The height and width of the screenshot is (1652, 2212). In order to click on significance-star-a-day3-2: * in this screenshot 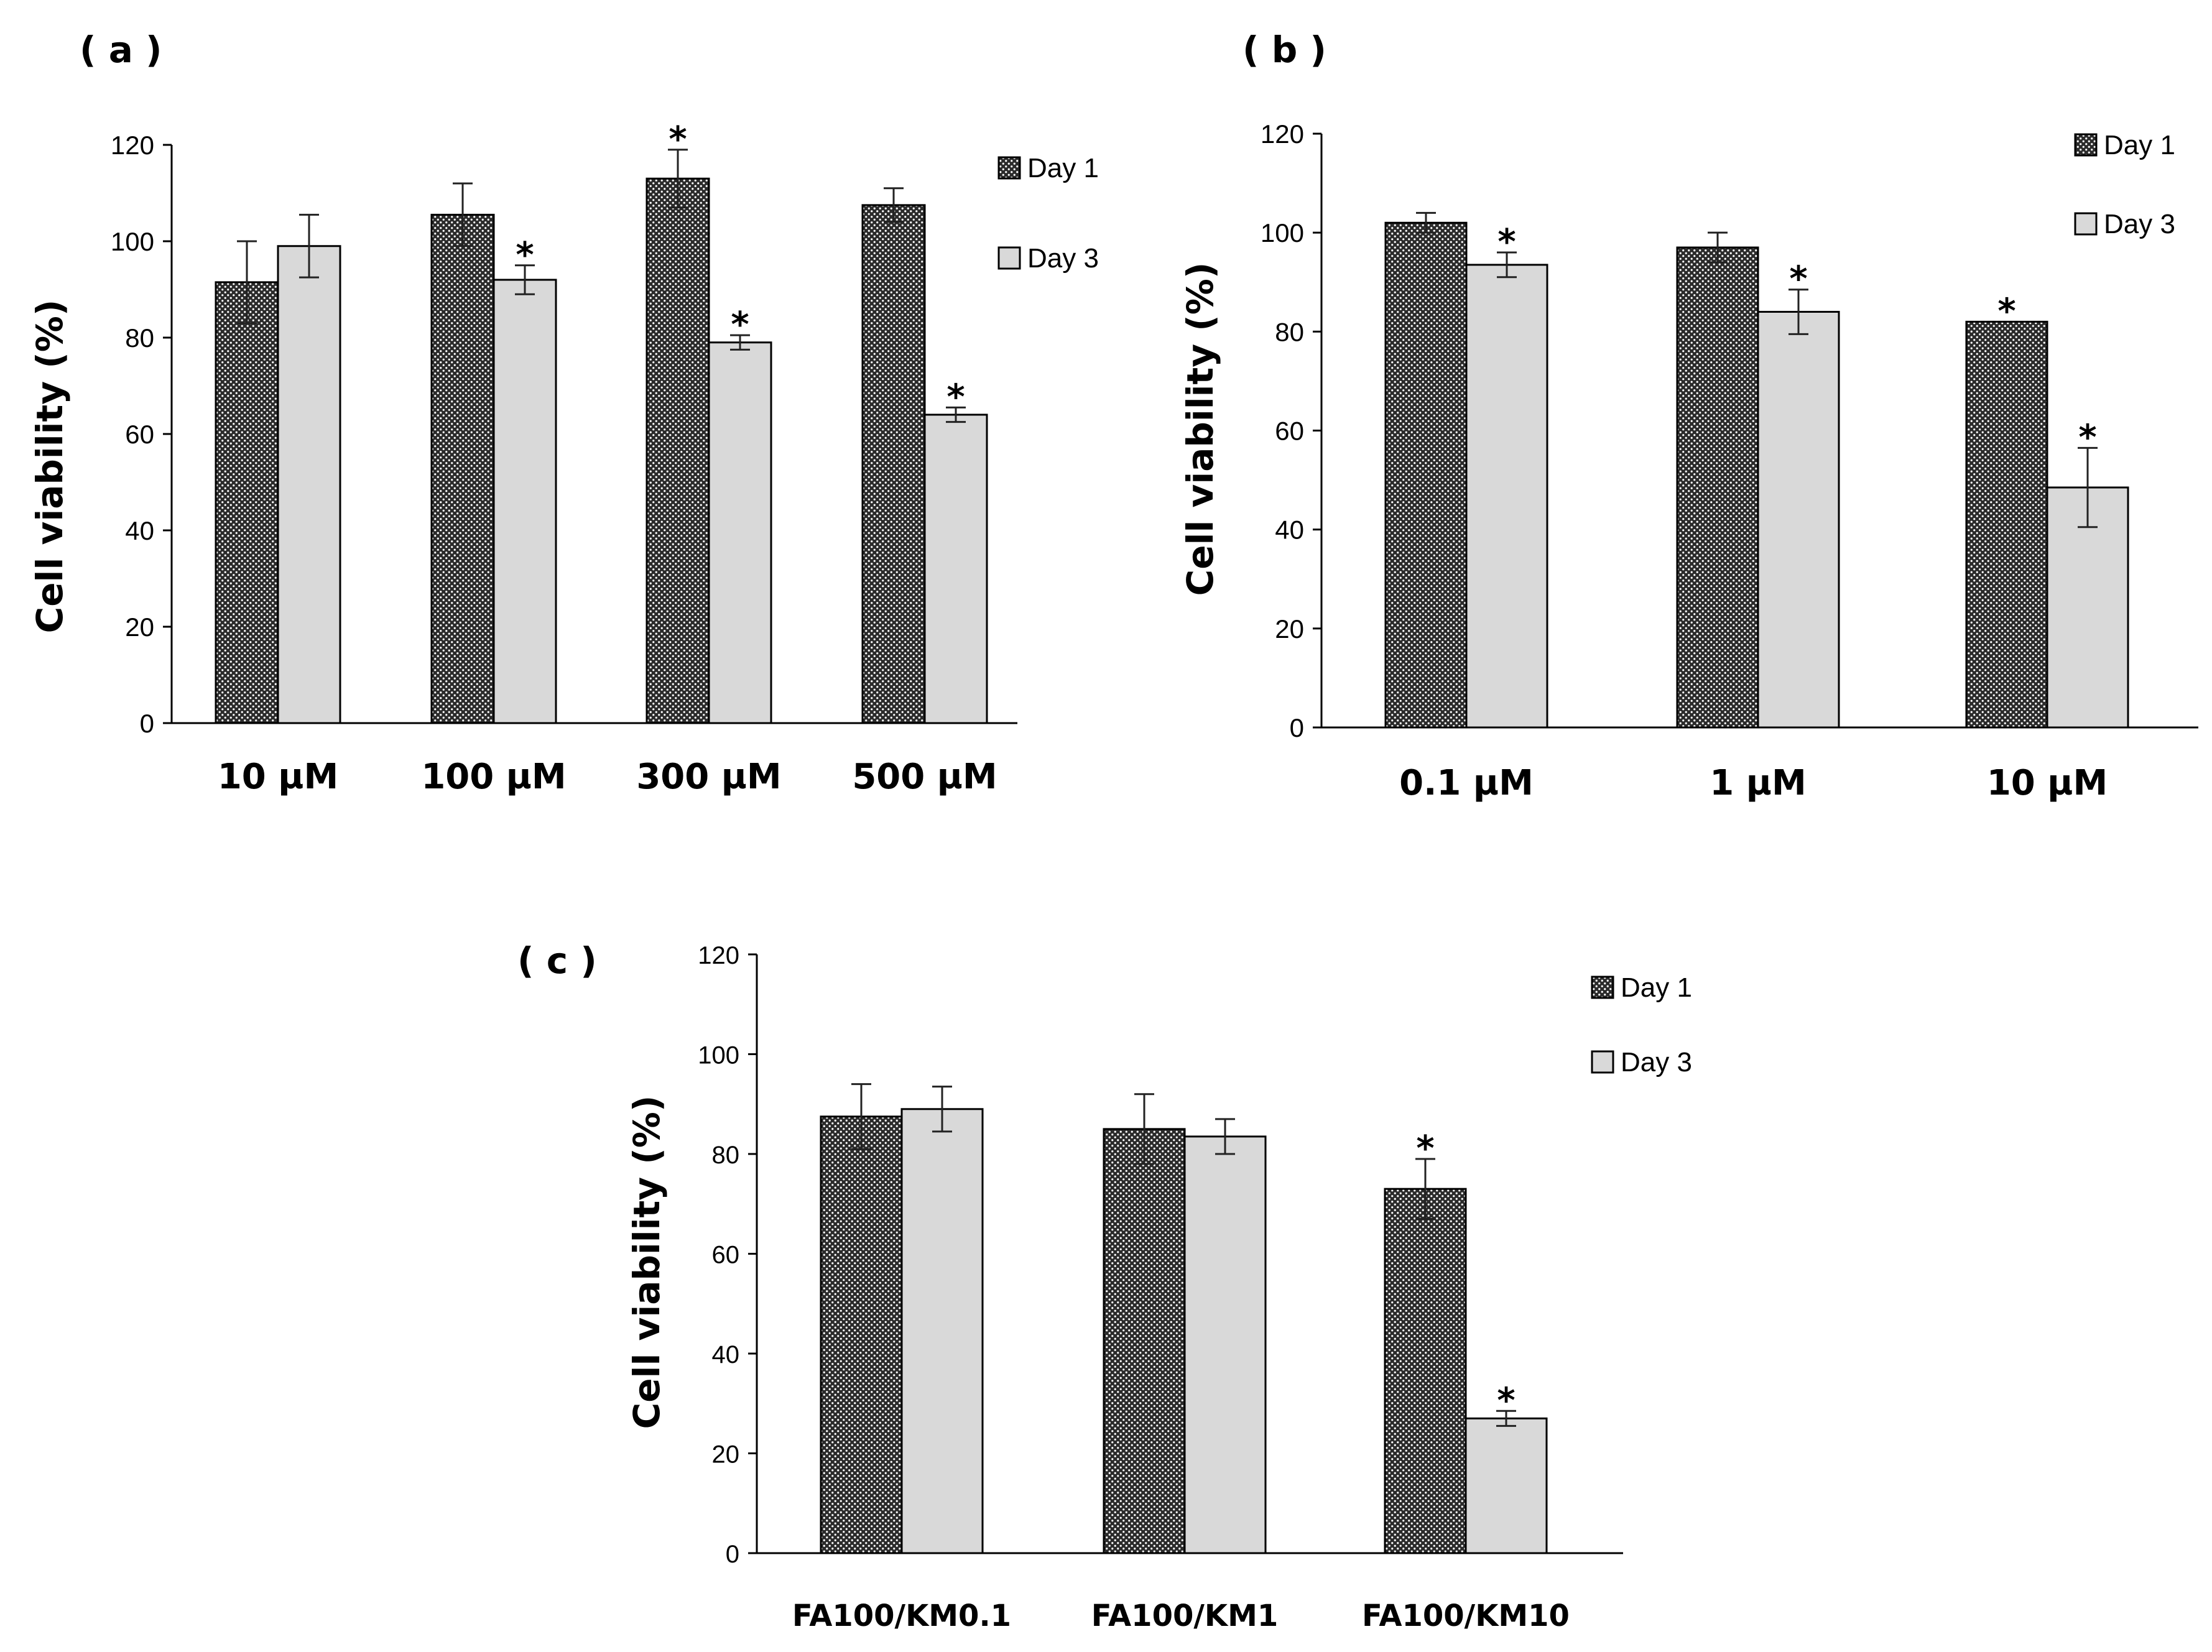, I will do `click(740, 325)`.